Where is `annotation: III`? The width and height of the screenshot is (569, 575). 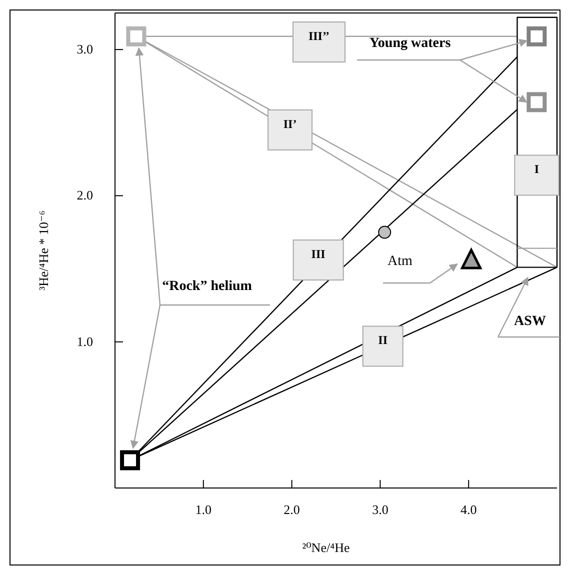 annotation: III is located at coordinates (318, 254).